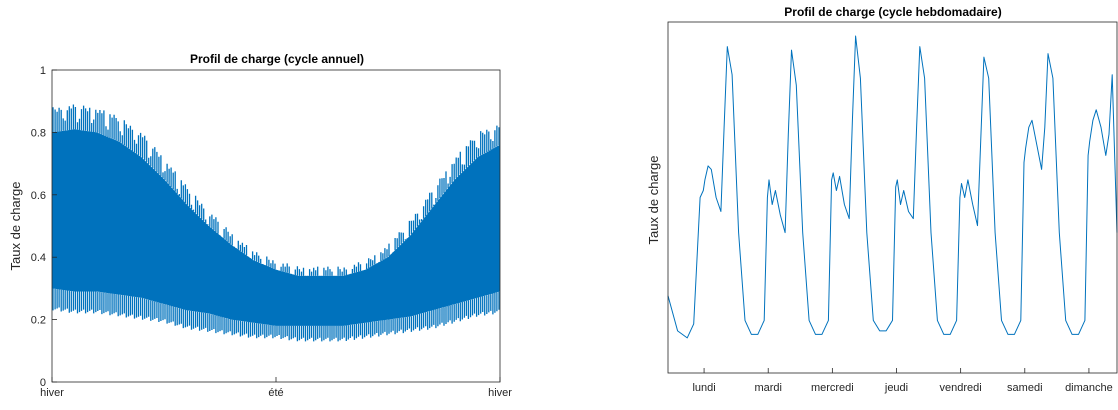 Image resolution: width=1118 pixels, height=410 pixels. What do you see at coordinates (1089, 388) in the screenshot?
I see `weekly-x-tick-label: dimanche` at bounding box center [1089, 388].